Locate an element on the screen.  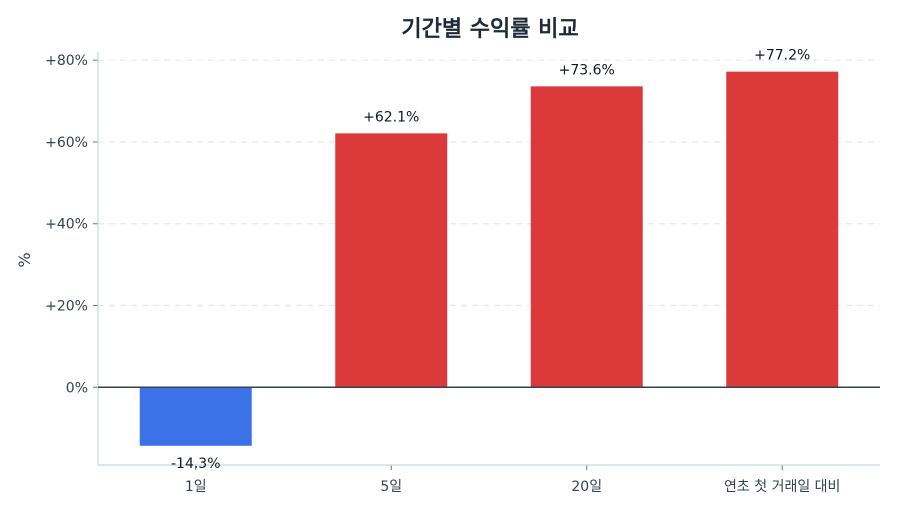
x-tick-label: 1일 is located at coordinates (196, 487).